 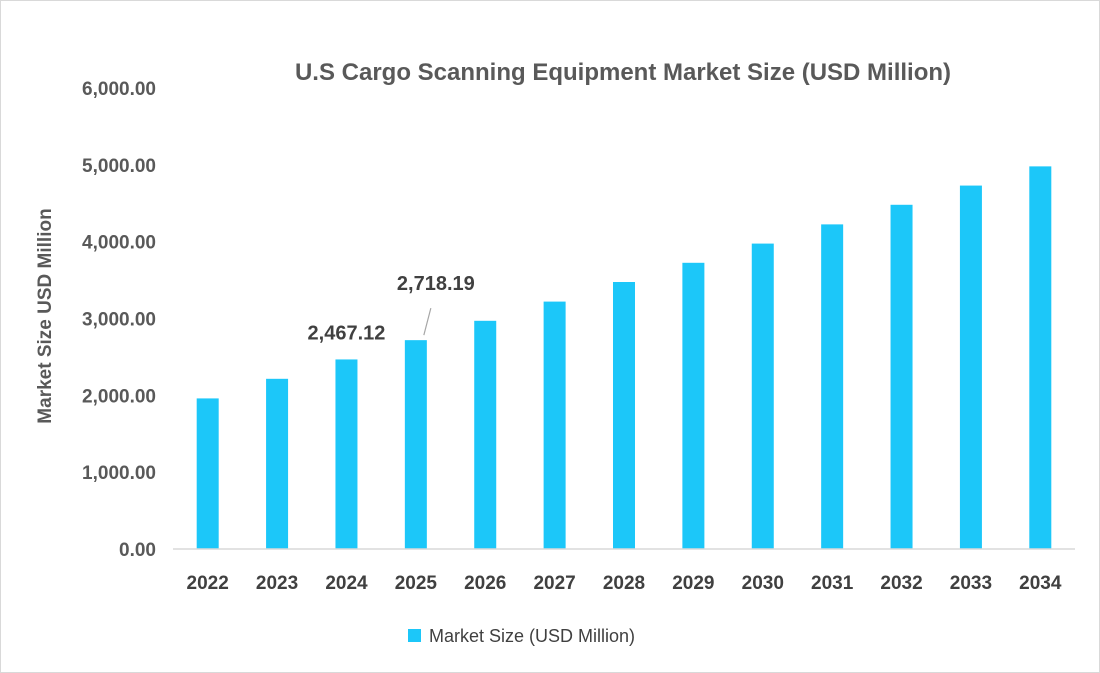 What do you see at coordinates (391, 308) in the screenshot?
I see `data-labels: 2,467.12 2,718.19` at bounding box center [391, 308].